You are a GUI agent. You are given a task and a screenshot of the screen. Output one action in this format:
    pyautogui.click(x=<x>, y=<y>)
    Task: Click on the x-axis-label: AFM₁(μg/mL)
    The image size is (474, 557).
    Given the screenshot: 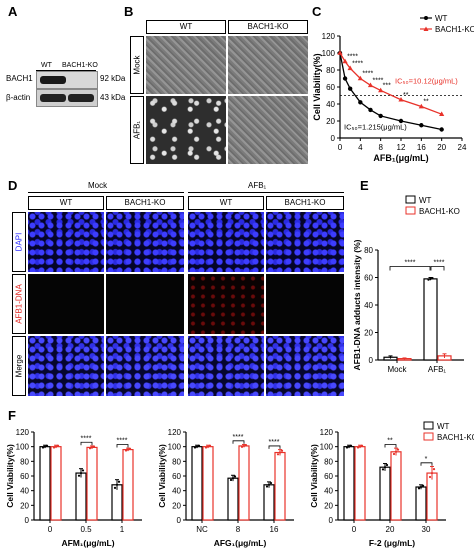 What is the action you would take?
    pyautogui.click(x=87, y=543)
    